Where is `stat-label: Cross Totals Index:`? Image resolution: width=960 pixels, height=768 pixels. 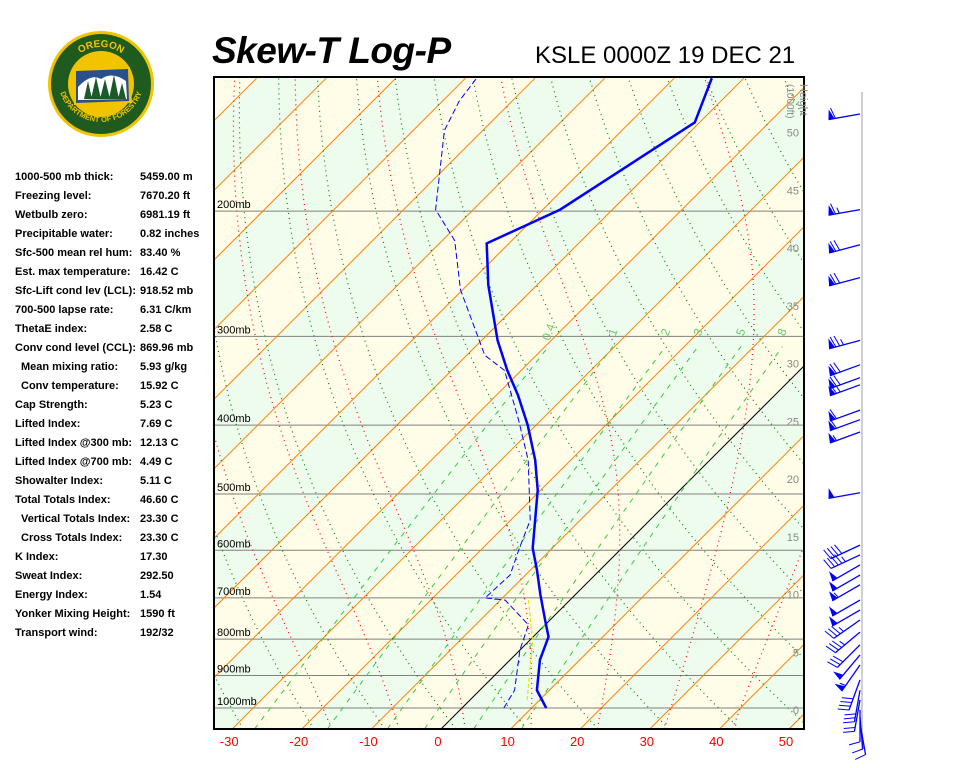
stat-label: Cross Totals Index: is located at coordinates (72, 538).